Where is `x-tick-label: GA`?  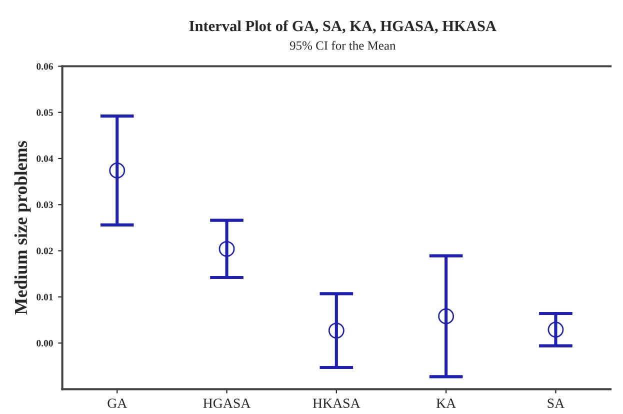 x-tick-label: GA is located at coordinates (118, 403).